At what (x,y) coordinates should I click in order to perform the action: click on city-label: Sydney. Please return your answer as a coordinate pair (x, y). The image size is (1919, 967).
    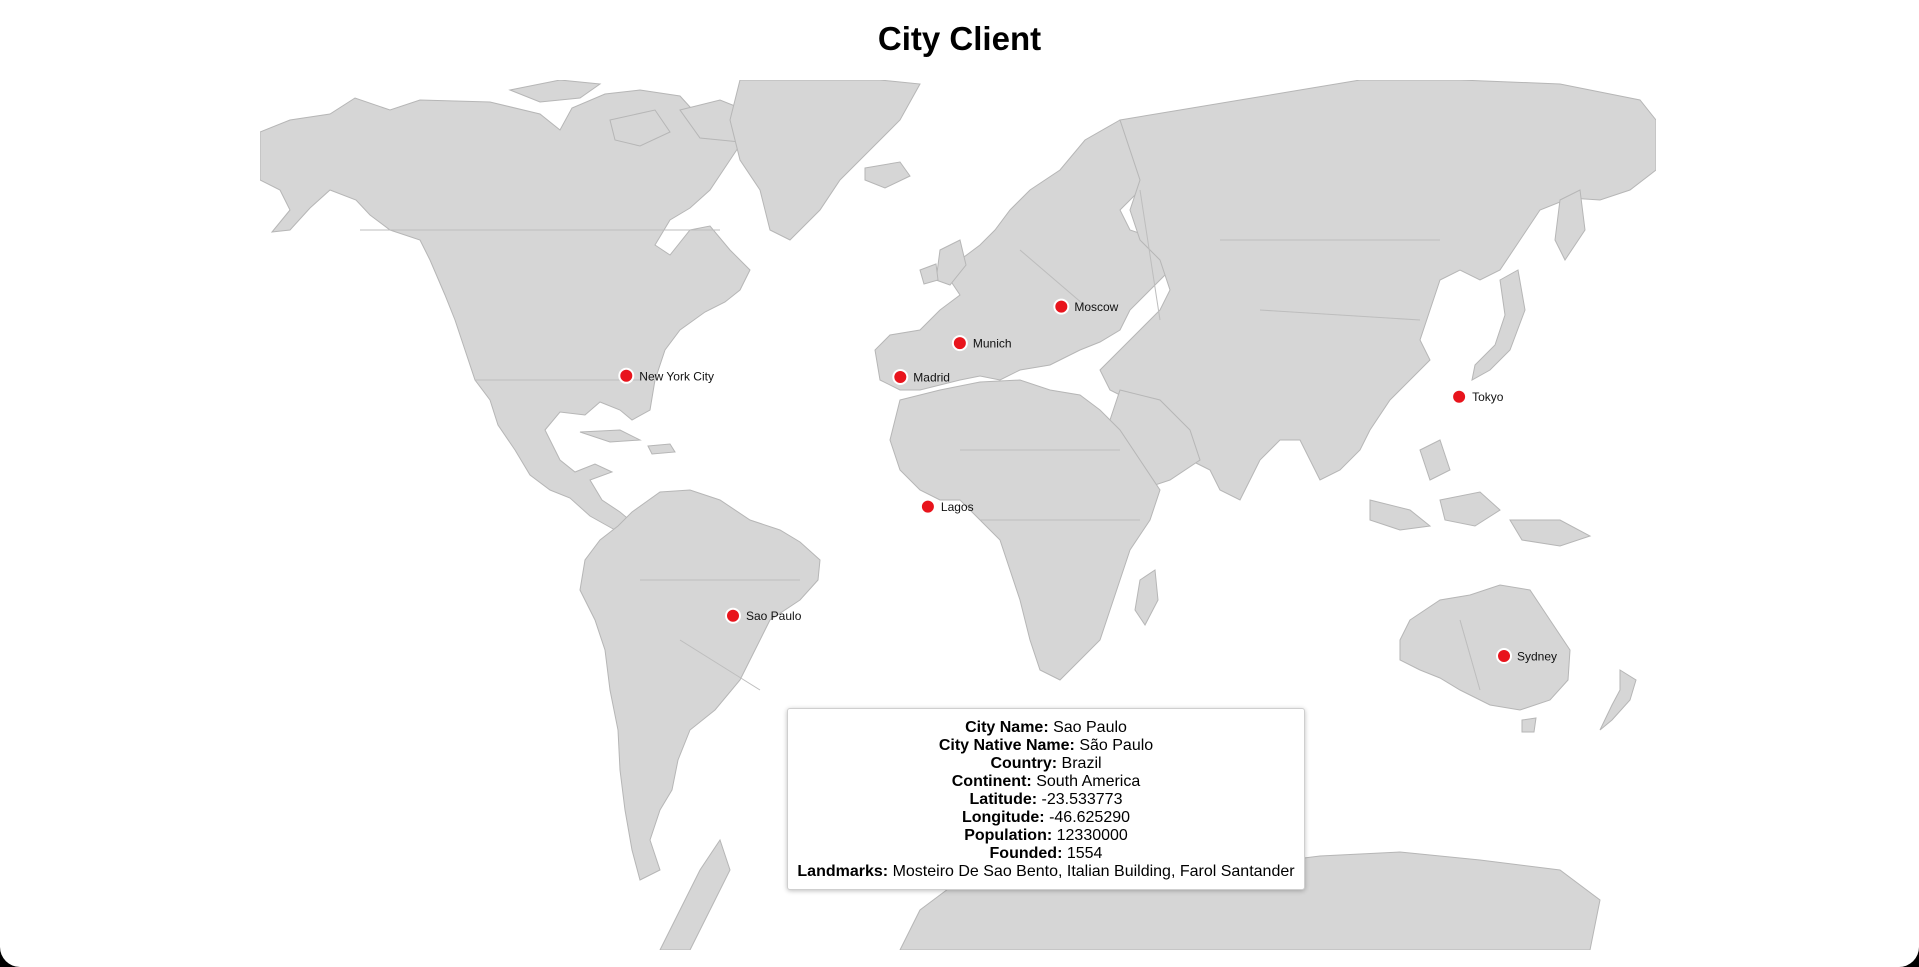
    Looking at the image, I should click on (1537, 656).